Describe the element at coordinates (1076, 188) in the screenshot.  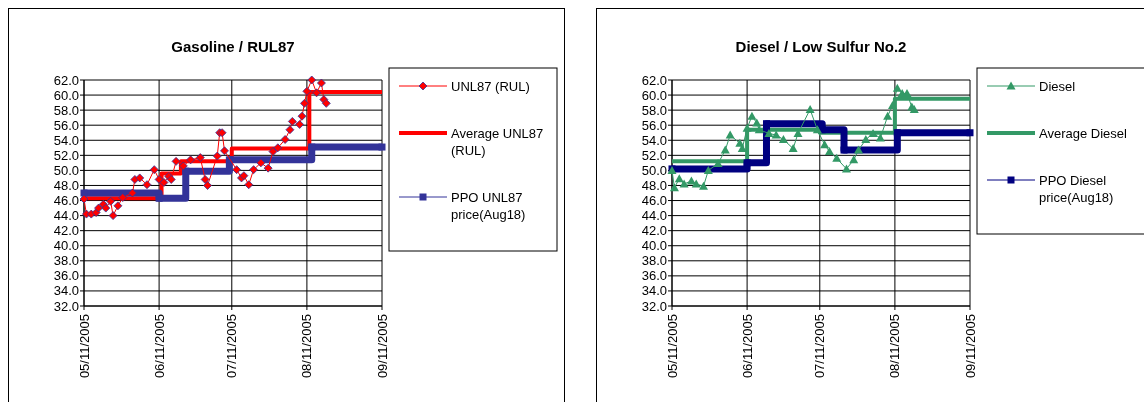
I see `legend-label: PPO Diesel price(Aug18)` at that location.